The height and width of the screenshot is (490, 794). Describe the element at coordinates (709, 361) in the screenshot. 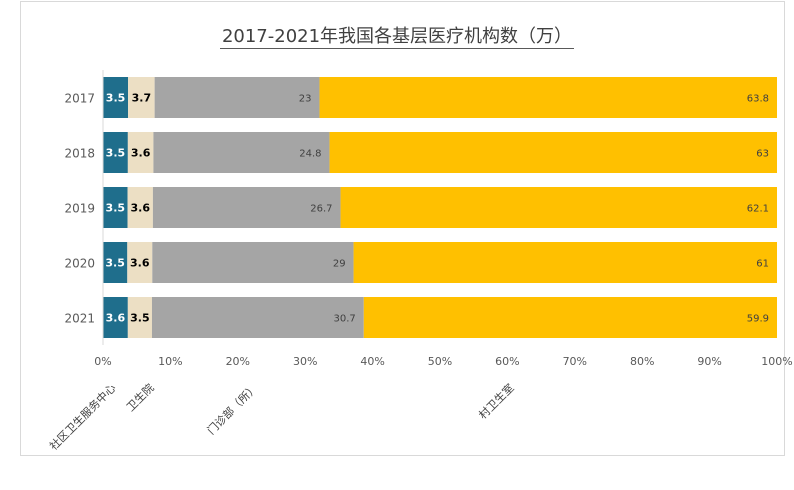

I see `x-tick-label-9: 90%` at that location.